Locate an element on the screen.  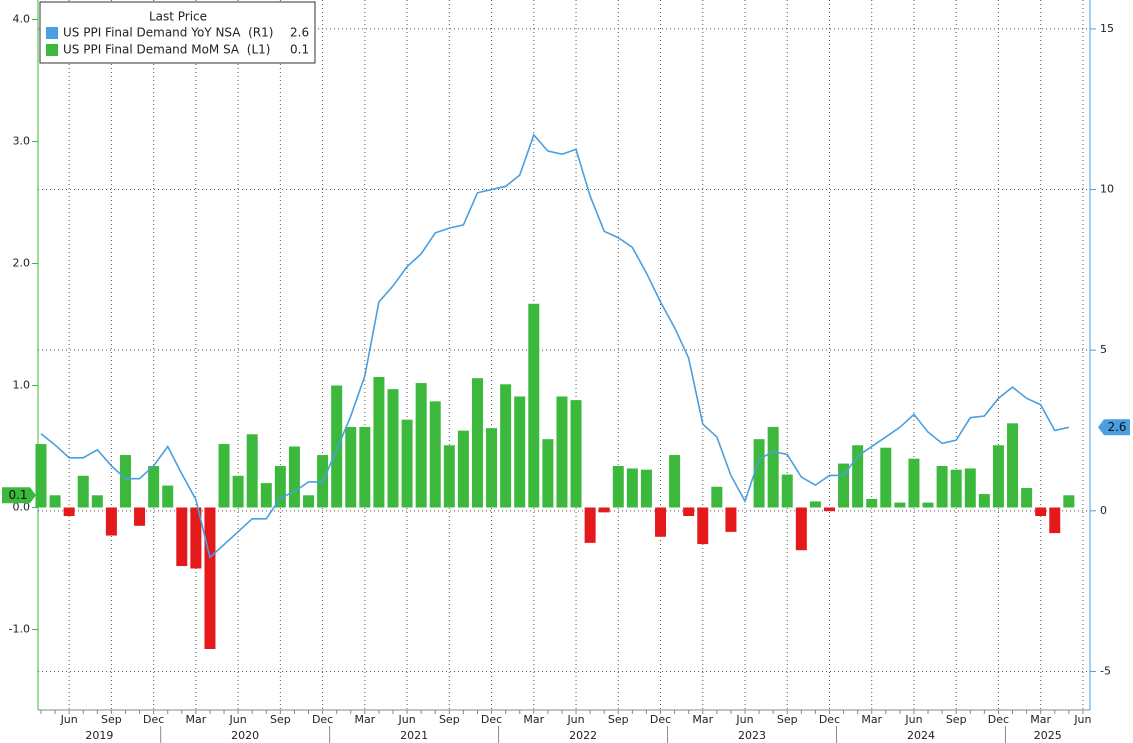
last-value-label: 0.1 is located at coordinates (17, 495).